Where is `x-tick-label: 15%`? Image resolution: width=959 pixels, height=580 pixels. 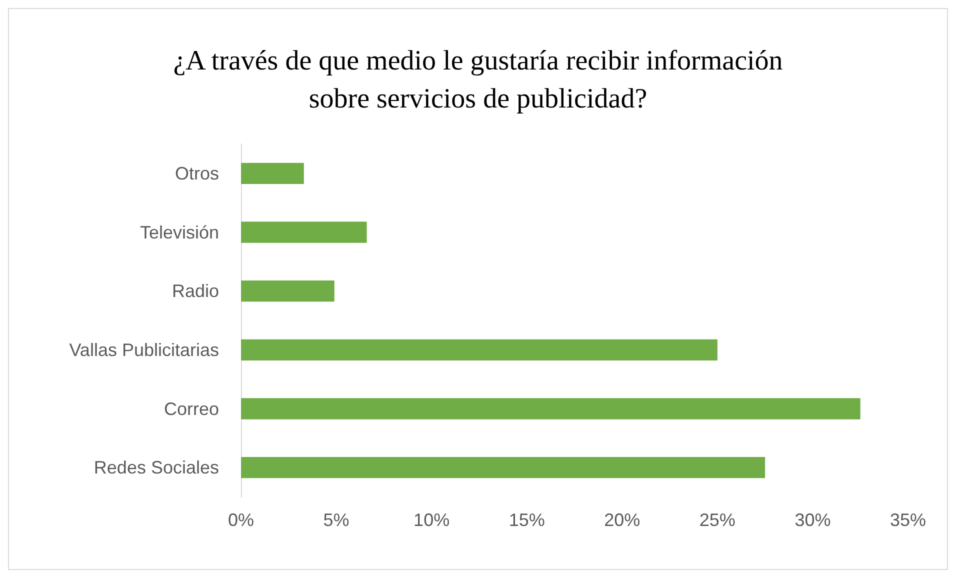 x-tick-label: 15% is located at coordinates (526, 520).